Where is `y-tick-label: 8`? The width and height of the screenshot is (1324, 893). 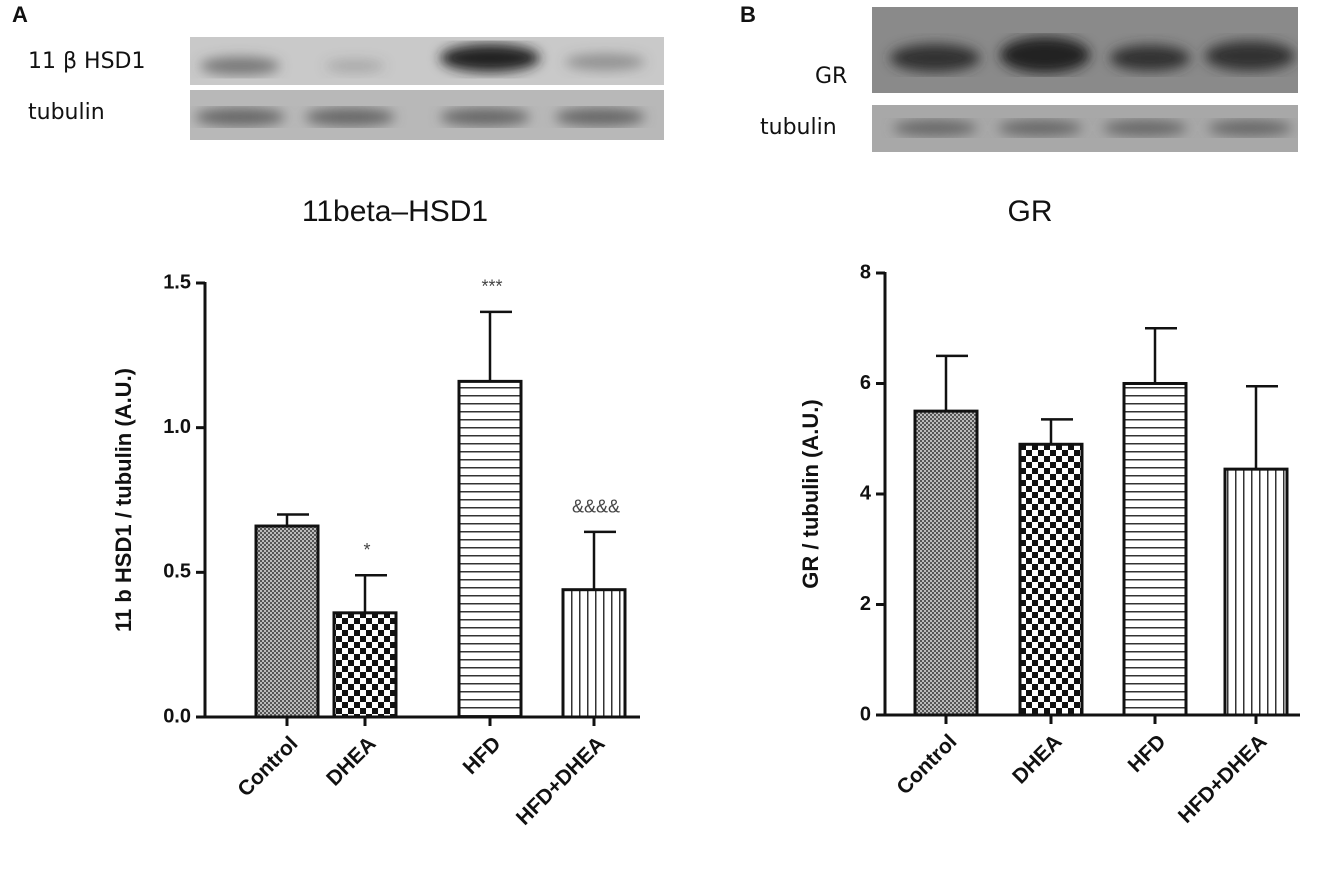 y-tick-label: 8 is located at coordinates (865, 272).